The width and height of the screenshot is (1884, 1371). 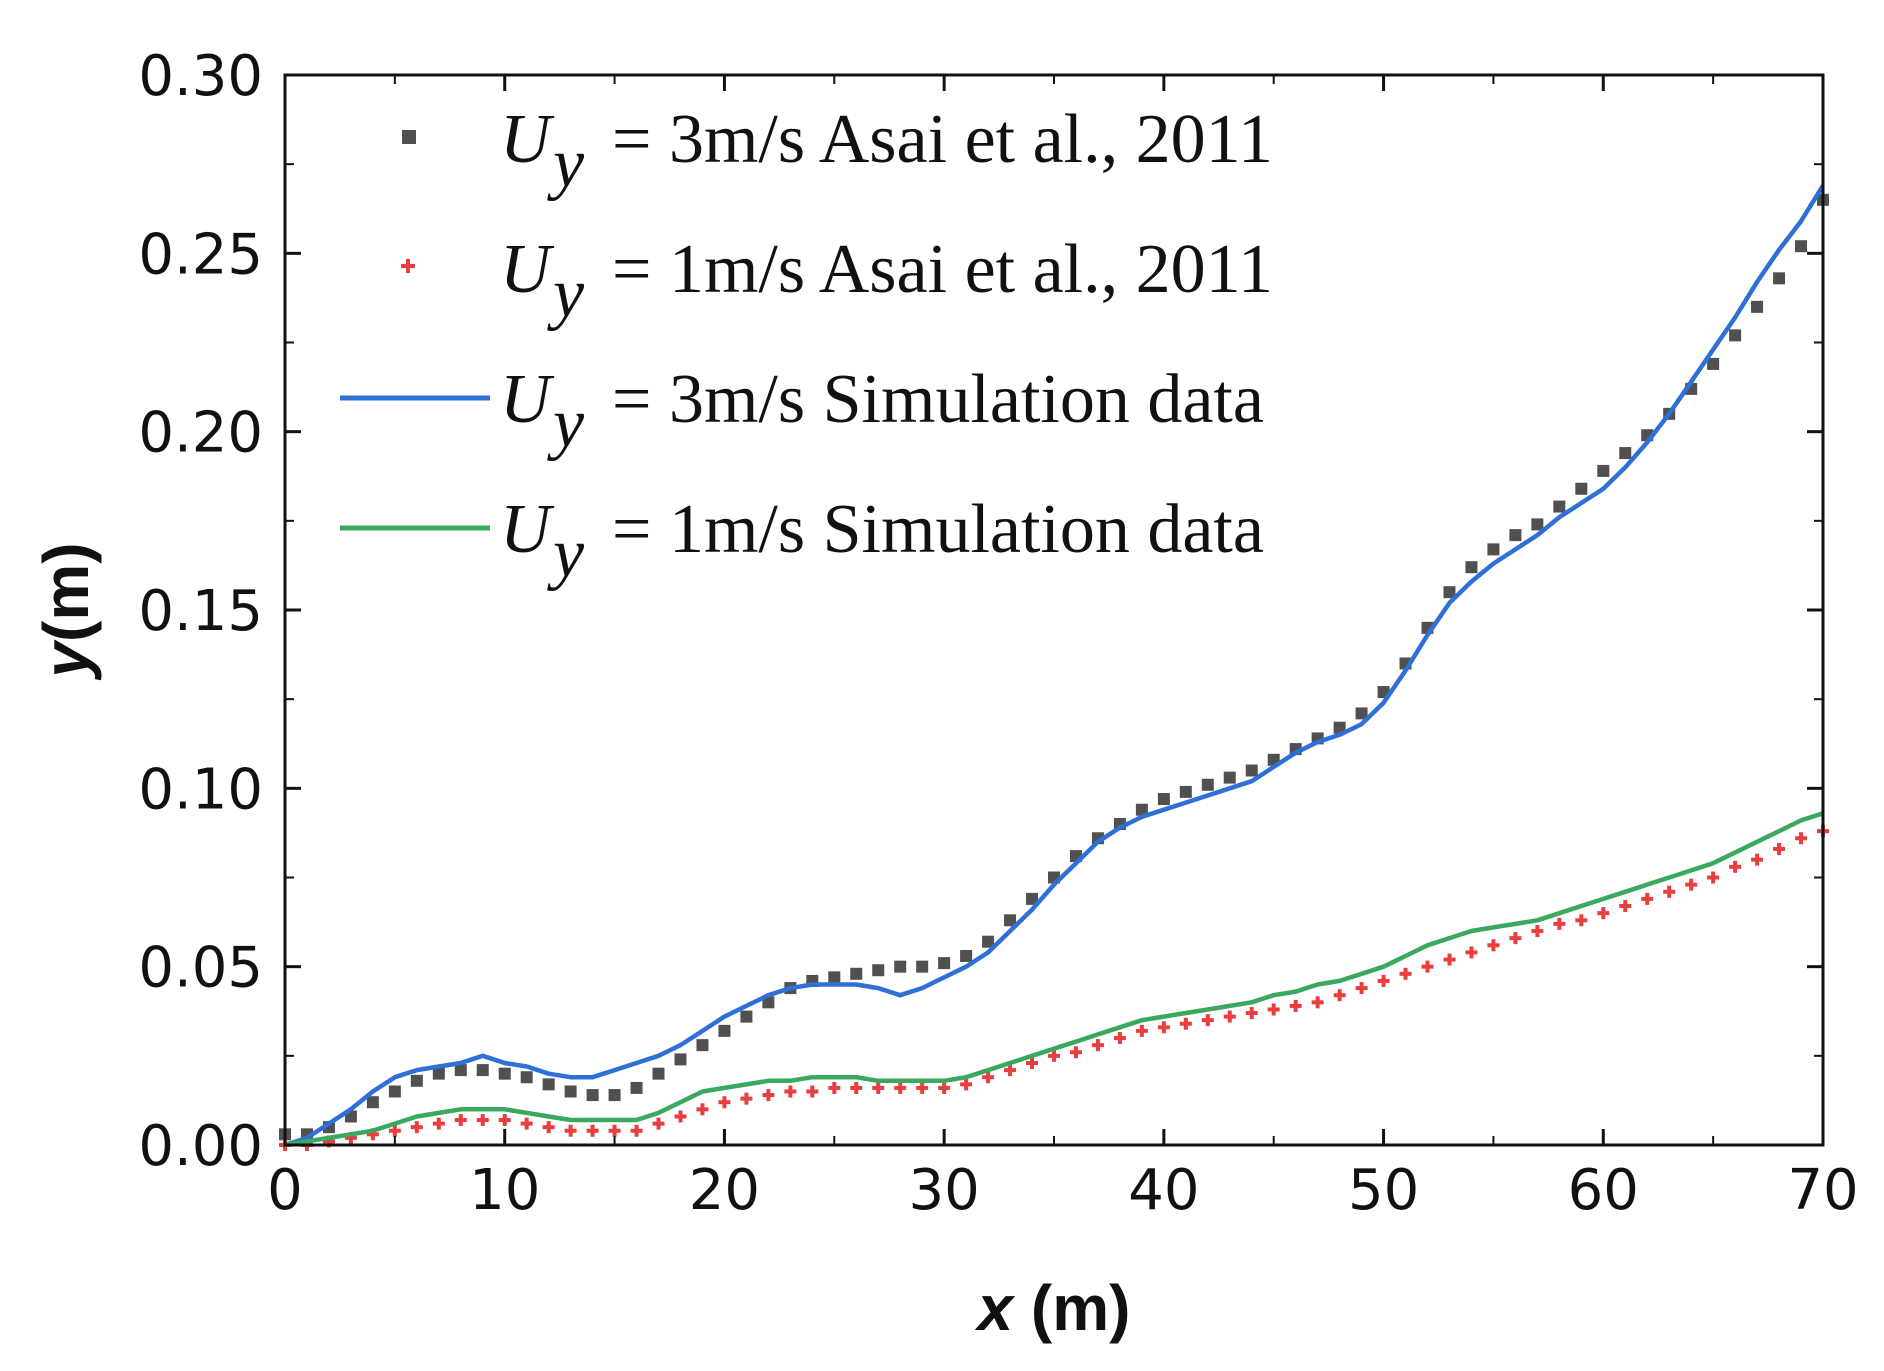 What do you see at coordinates (200, 254) in the screenshot?
I see `y-tick-label: 0.25` at bounding box center [200, 254].